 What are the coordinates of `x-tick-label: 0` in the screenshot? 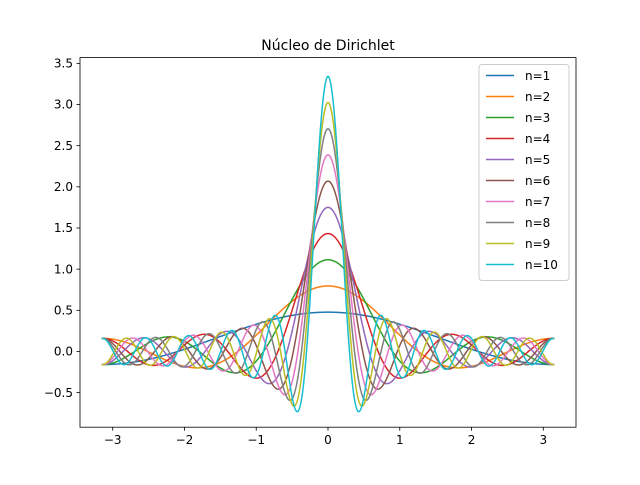 It's located at (328, 440).